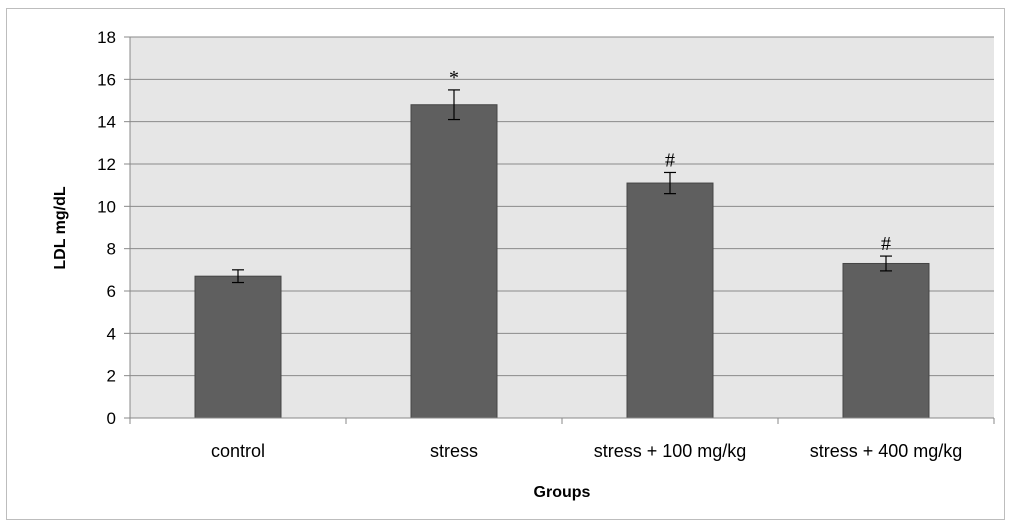  Describe the element at coordinates (238, 347) in the screenshot. I see `bar-control` at that location.